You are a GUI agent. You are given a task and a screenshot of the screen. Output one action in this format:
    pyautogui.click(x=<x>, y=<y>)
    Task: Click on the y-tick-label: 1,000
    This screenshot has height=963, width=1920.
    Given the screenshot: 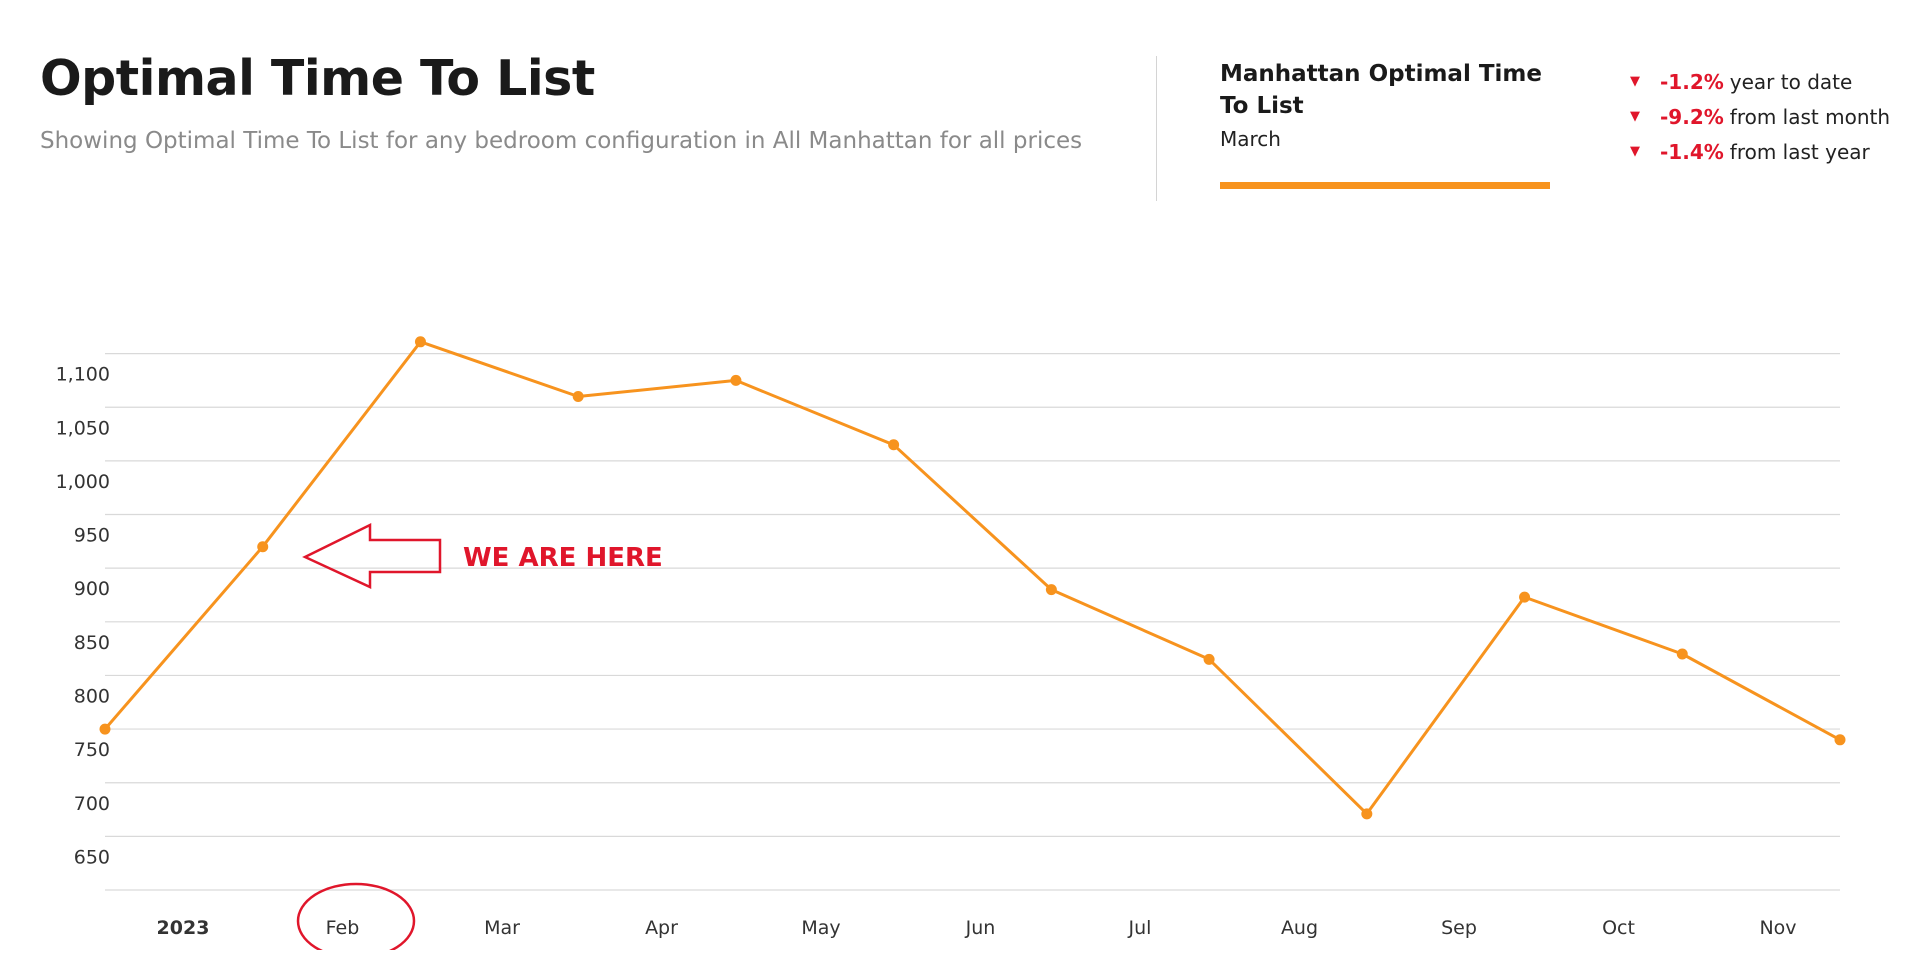 What is the action you would take?
    pyautogui.click(x=83, y=482)
    